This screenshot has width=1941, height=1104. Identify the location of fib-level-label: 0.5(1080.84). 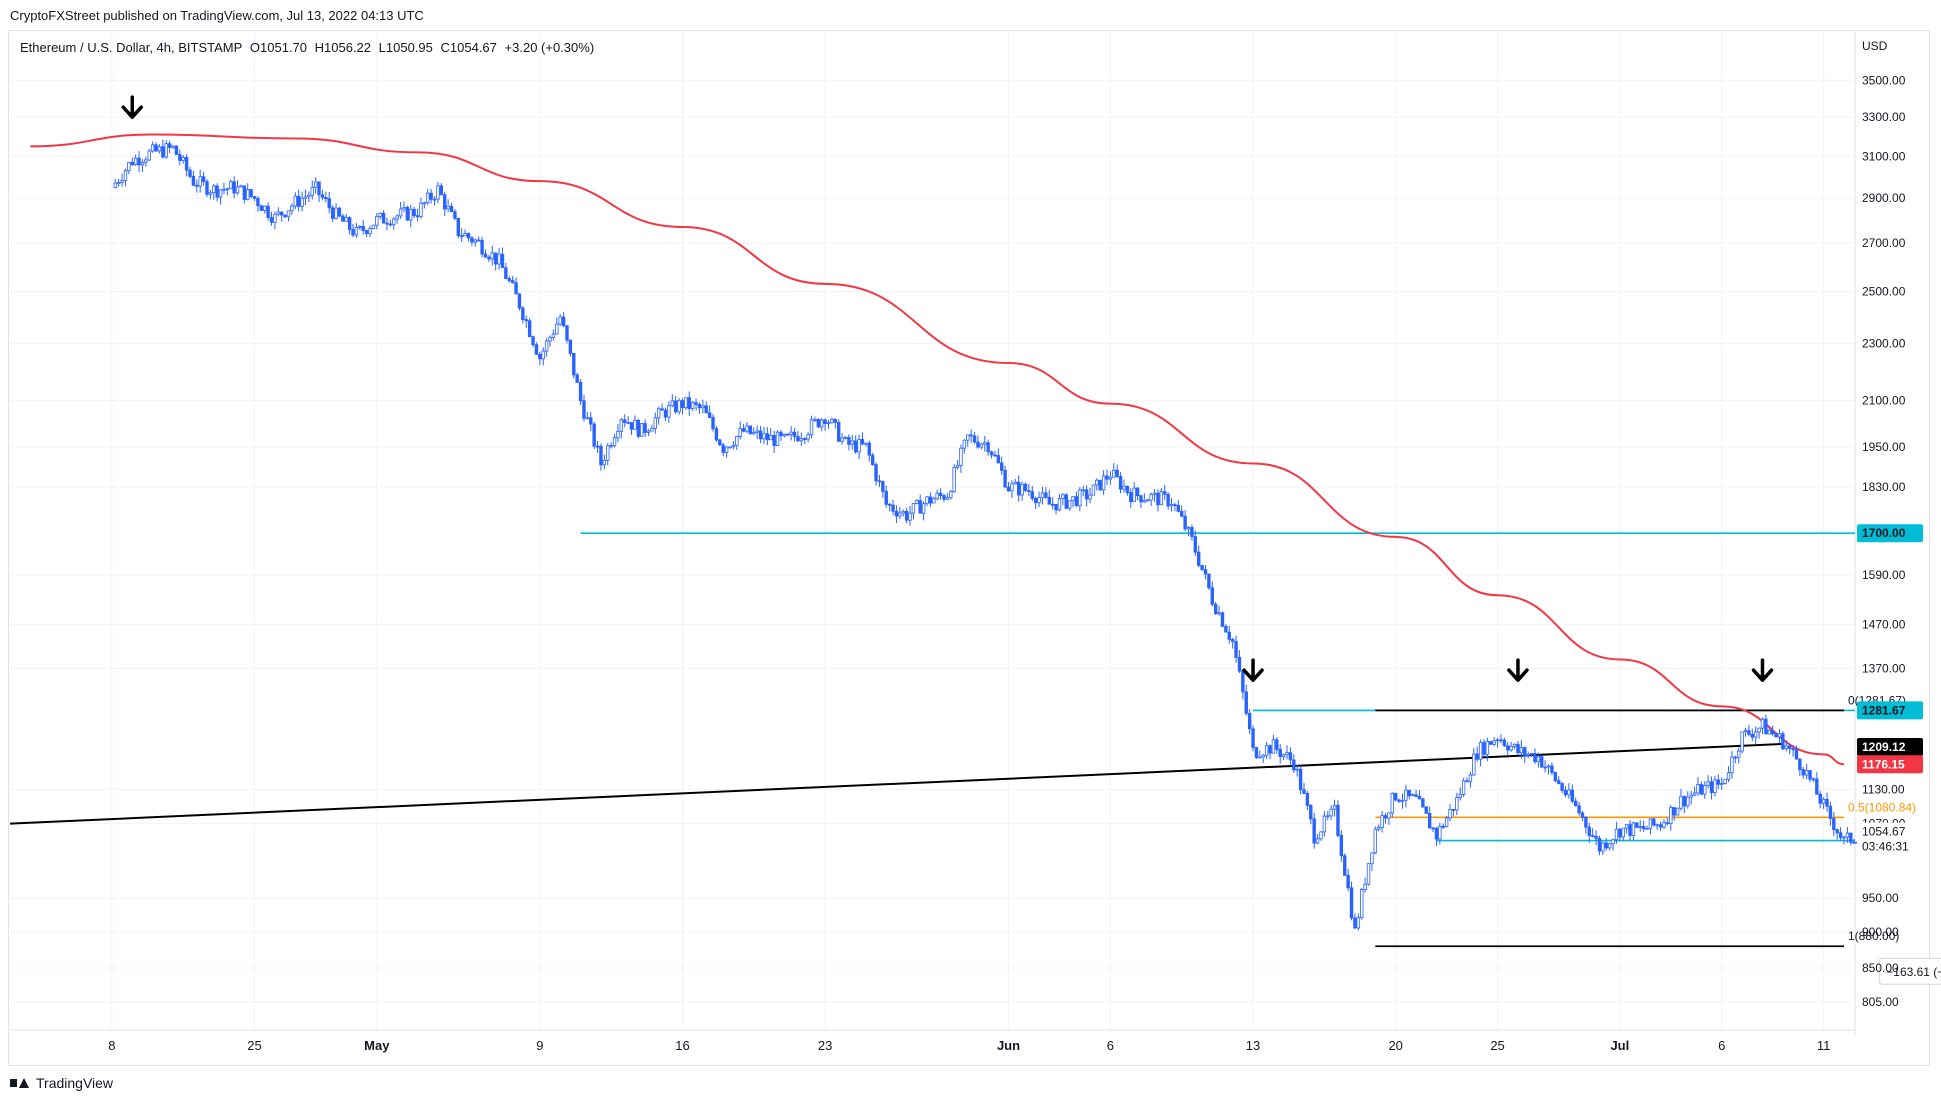
(1882, 807).